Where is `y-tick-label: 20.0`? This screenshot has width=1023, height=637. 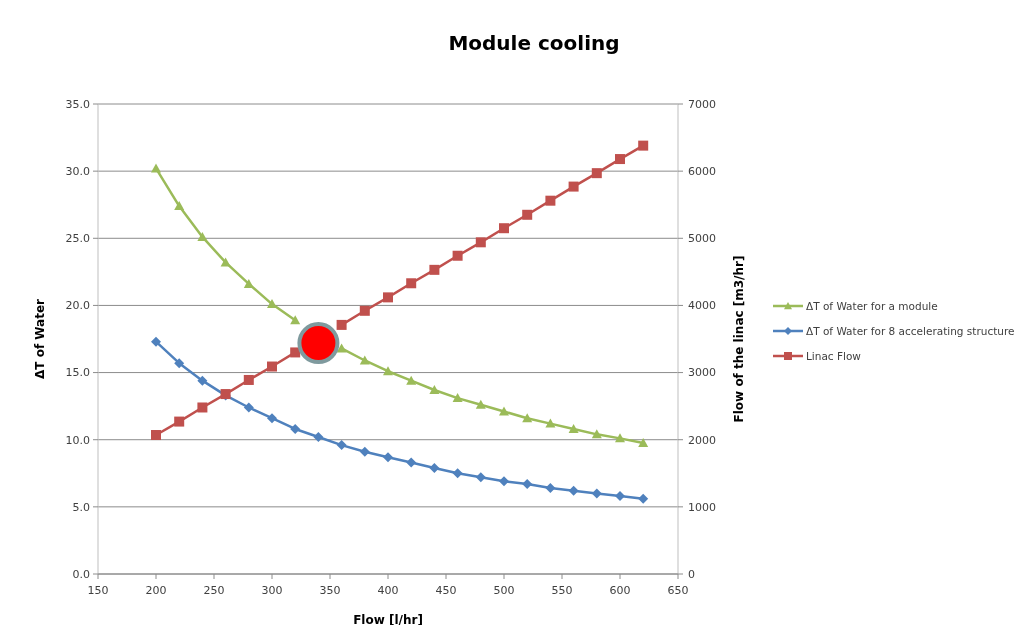
y-tick-label: 20.0 is located at coordinates (77, 306).